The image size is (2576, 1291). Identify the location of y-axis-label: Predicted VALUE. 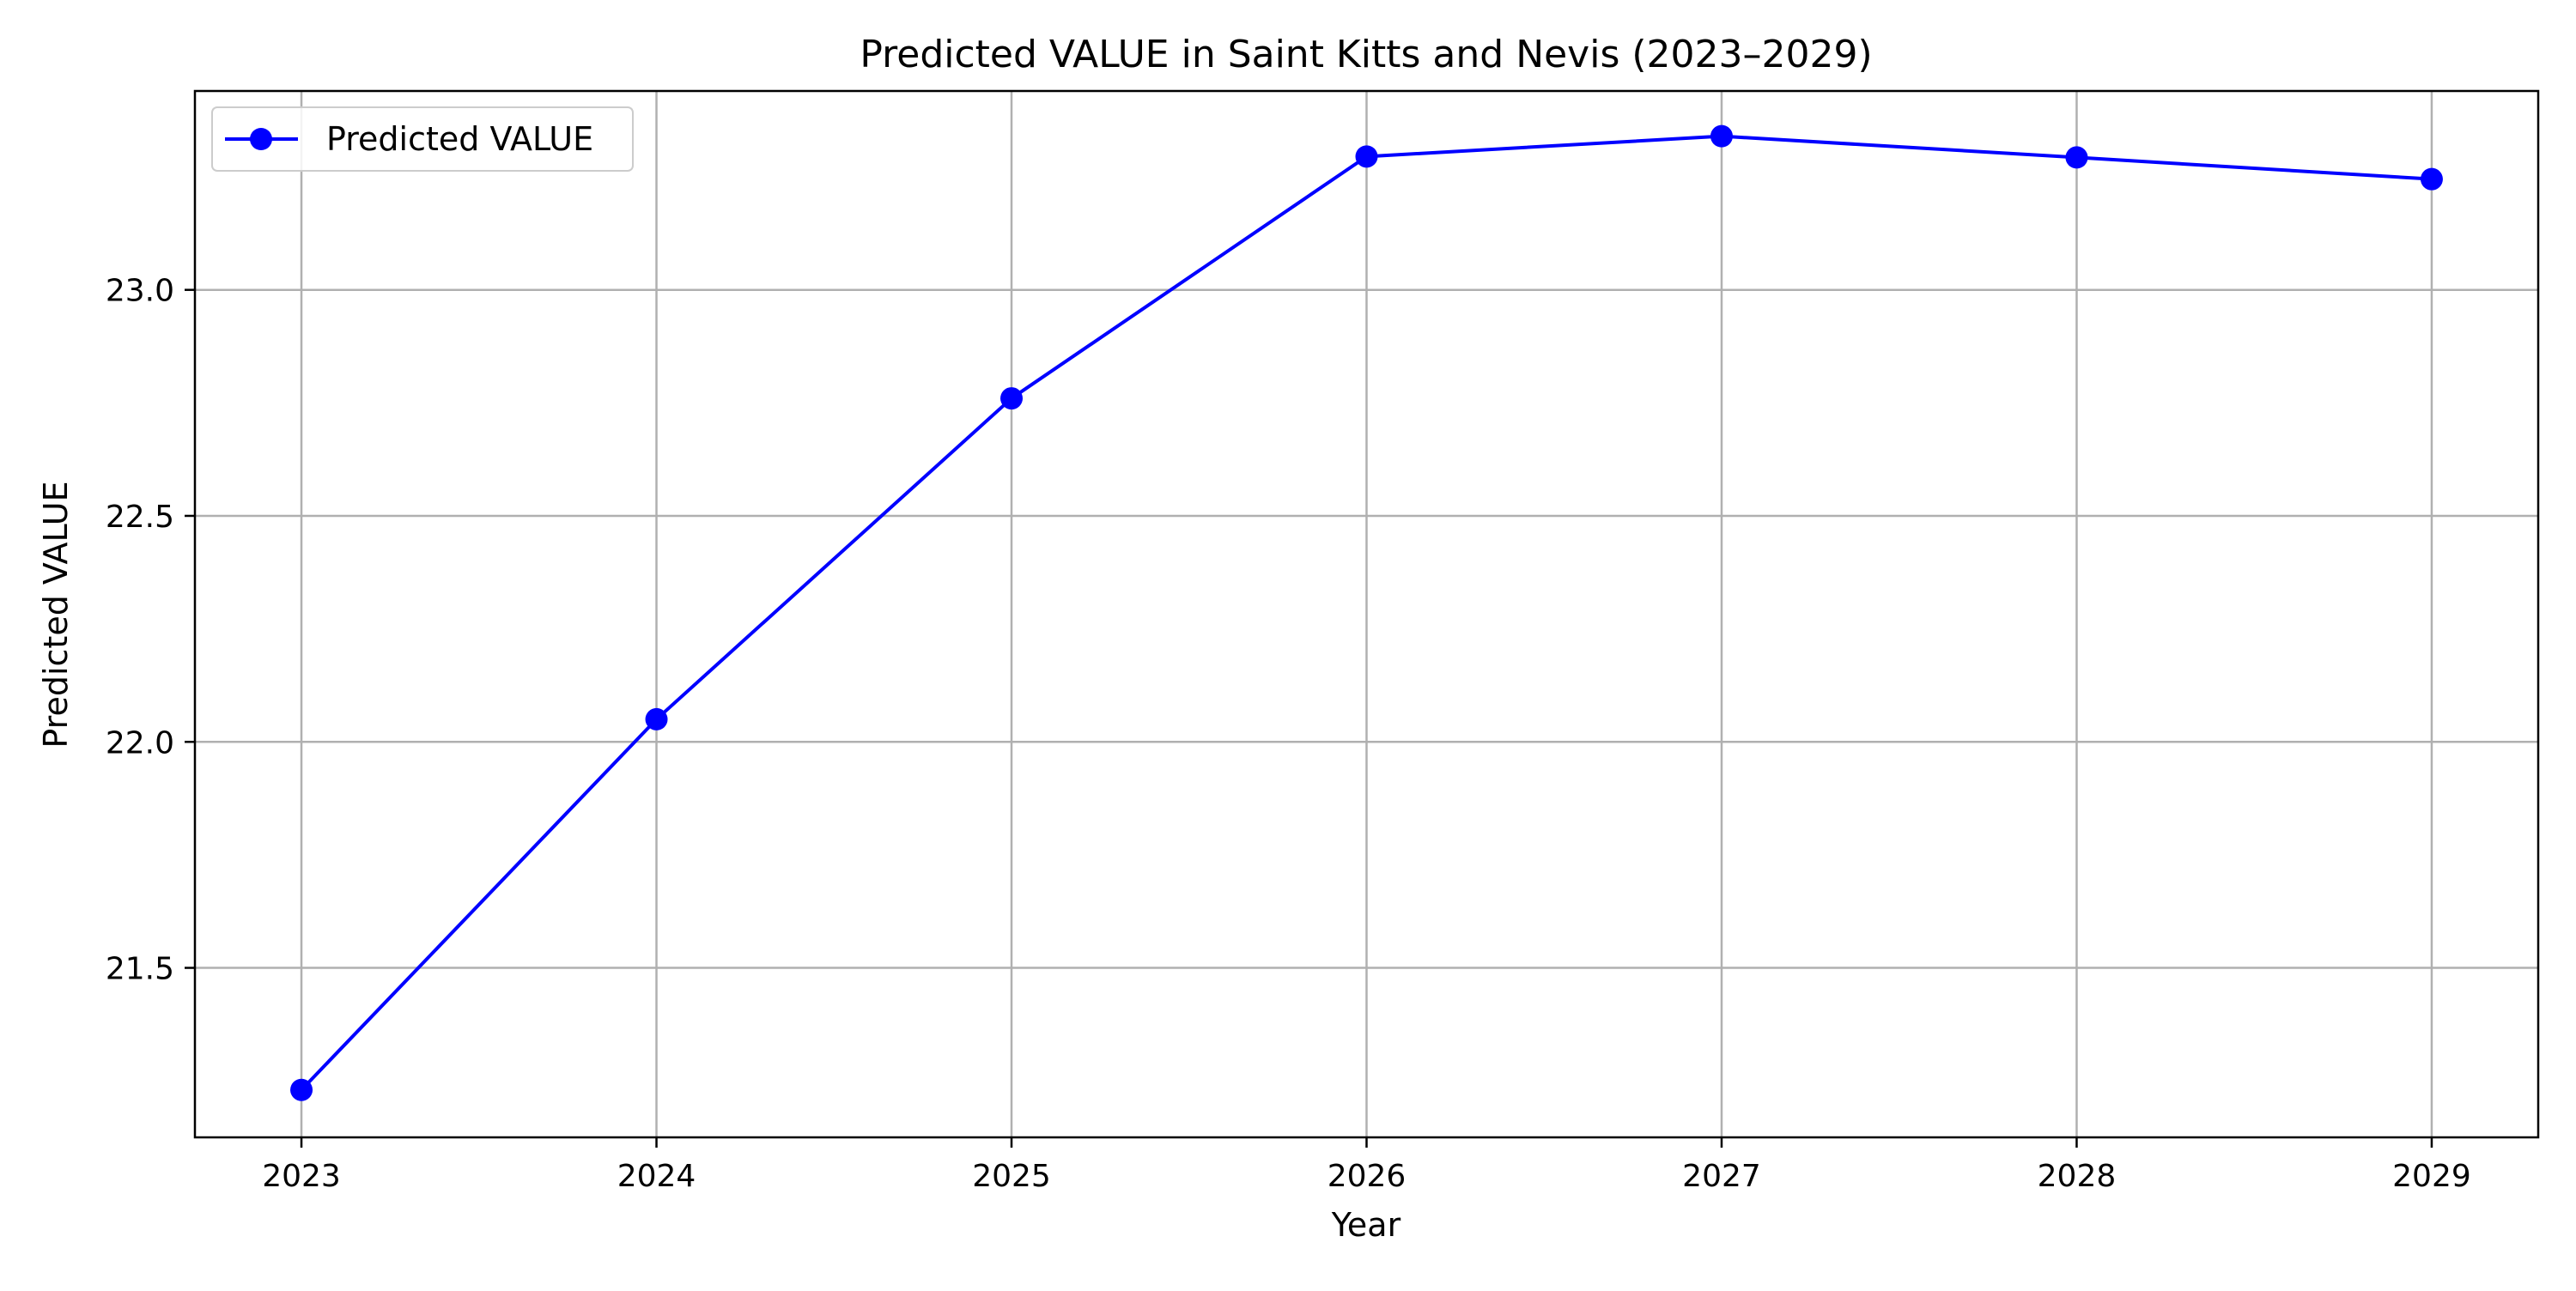
(56, 614).